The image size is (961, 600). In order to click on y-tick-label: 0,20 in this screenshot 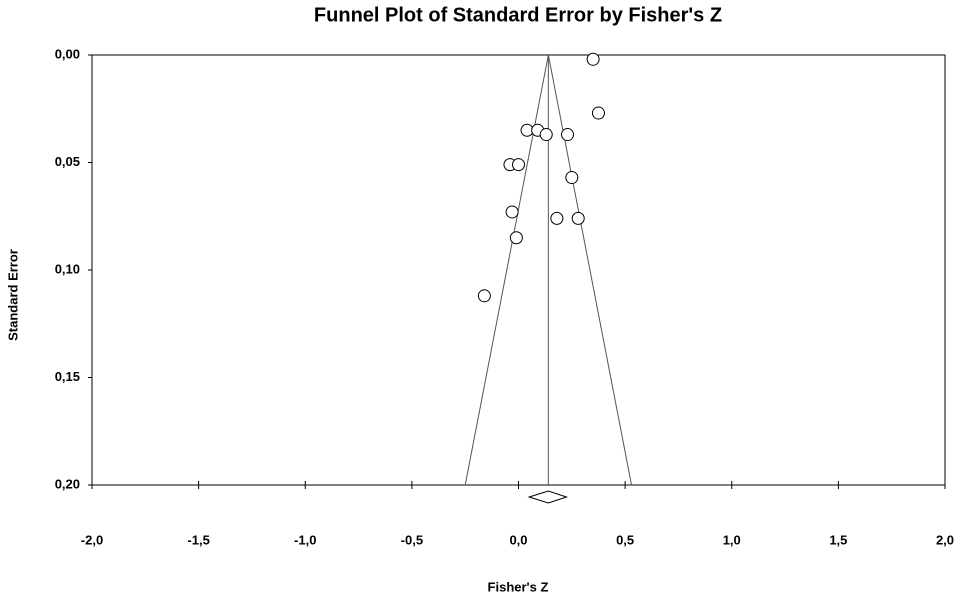, I will do `click(67, 483)`.